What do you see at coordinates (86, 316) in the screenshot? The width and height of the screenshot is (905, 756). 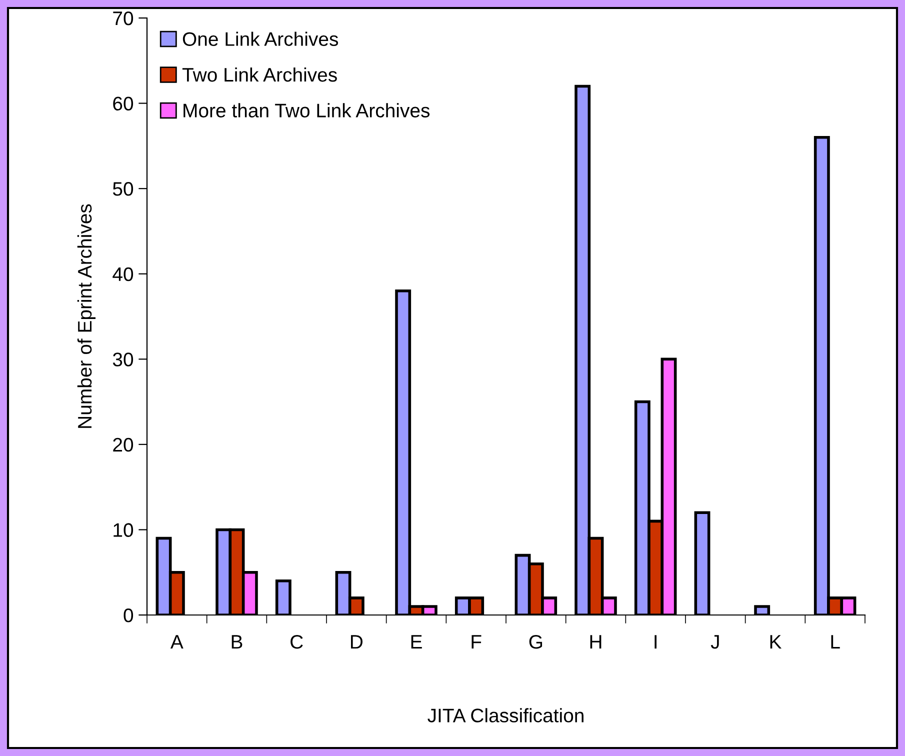 I see `y-axis-title: Number of Eprint Archives` at bounding box center [86, 316].